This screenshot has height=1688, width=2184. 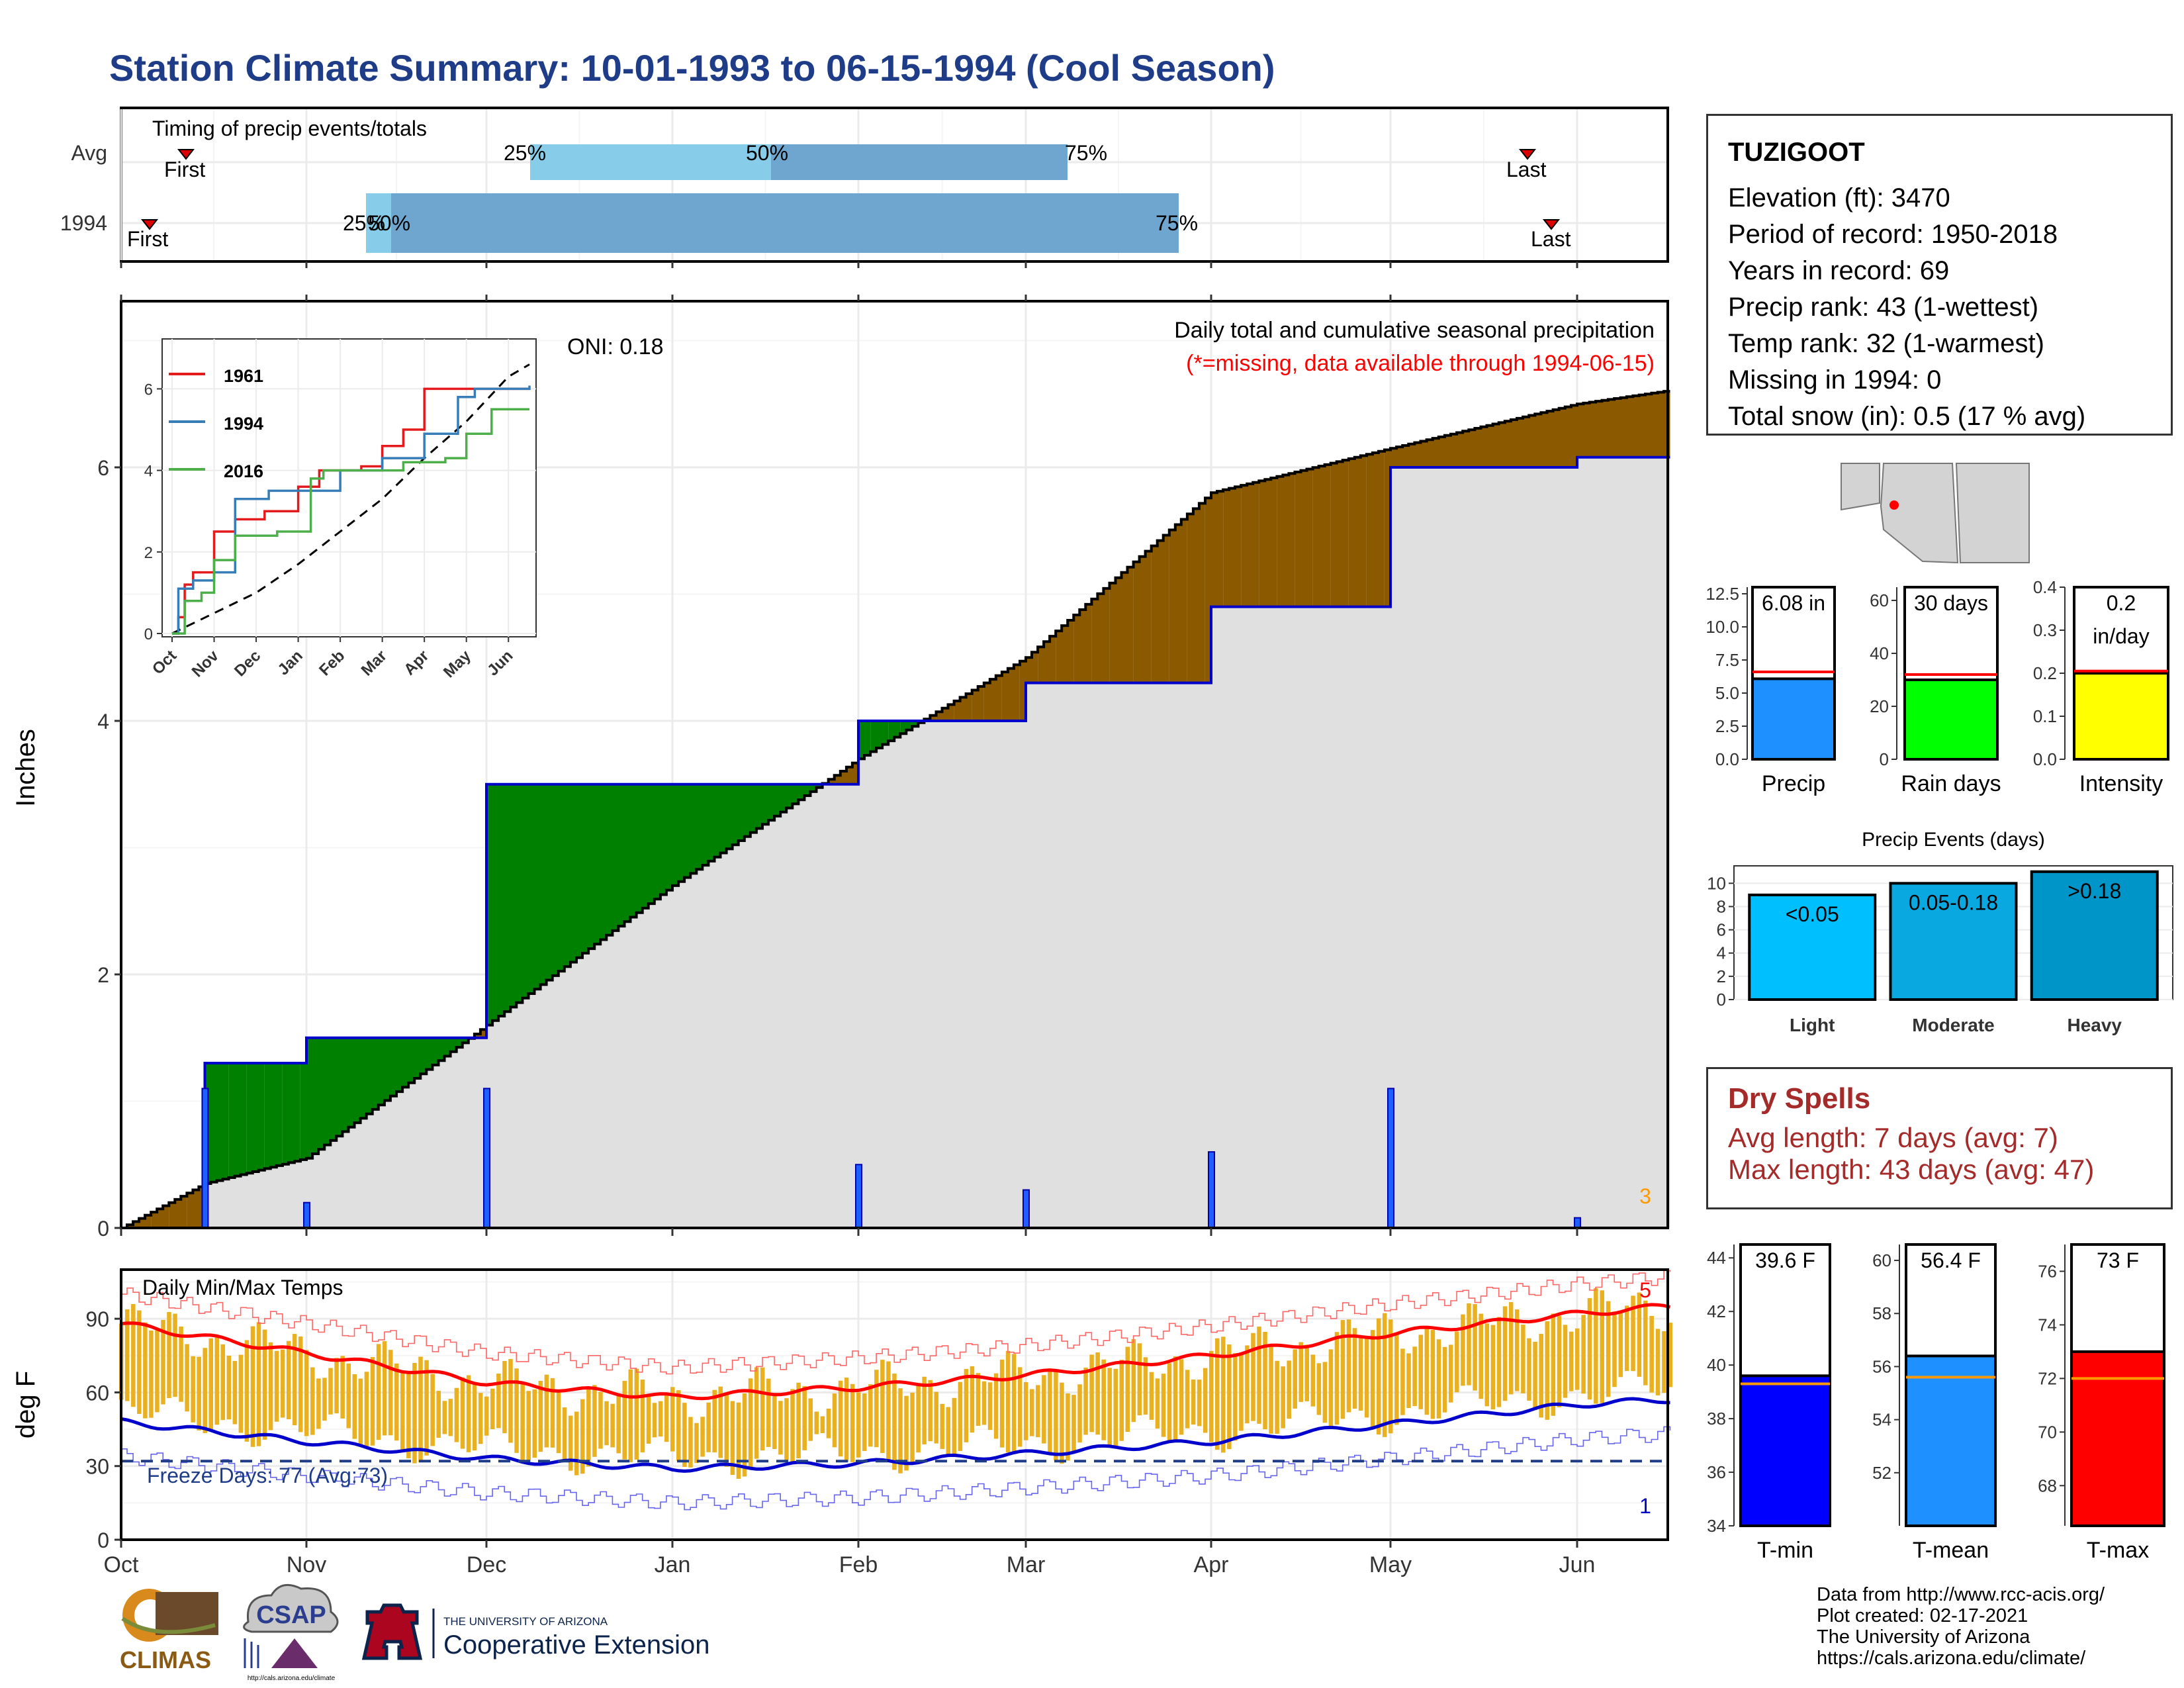 What do you see at coordinates (1883, 307) in the screenshot?
I see `station-precip-rank: Precip rank: 43 (1-wettest)` at bounding box center [1883, 307].